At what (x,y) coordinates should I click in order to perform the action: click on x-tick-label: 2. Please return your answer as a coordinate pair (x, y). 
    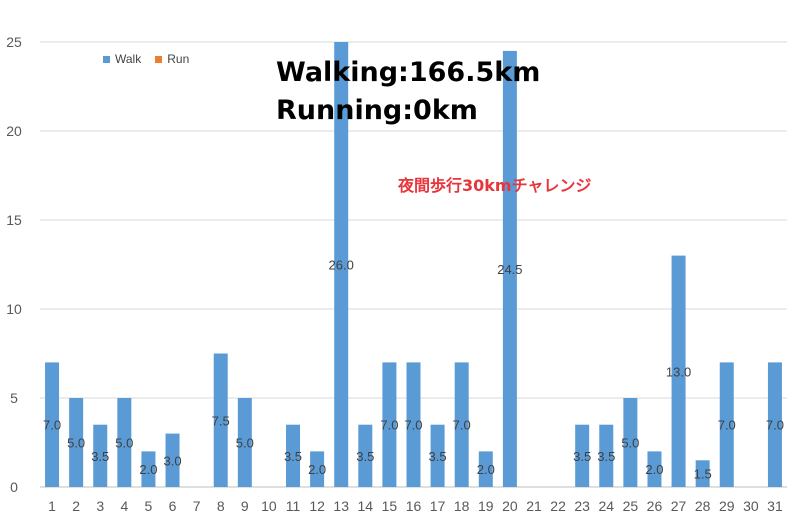
    Looking at the image, I should click on (76, 506).